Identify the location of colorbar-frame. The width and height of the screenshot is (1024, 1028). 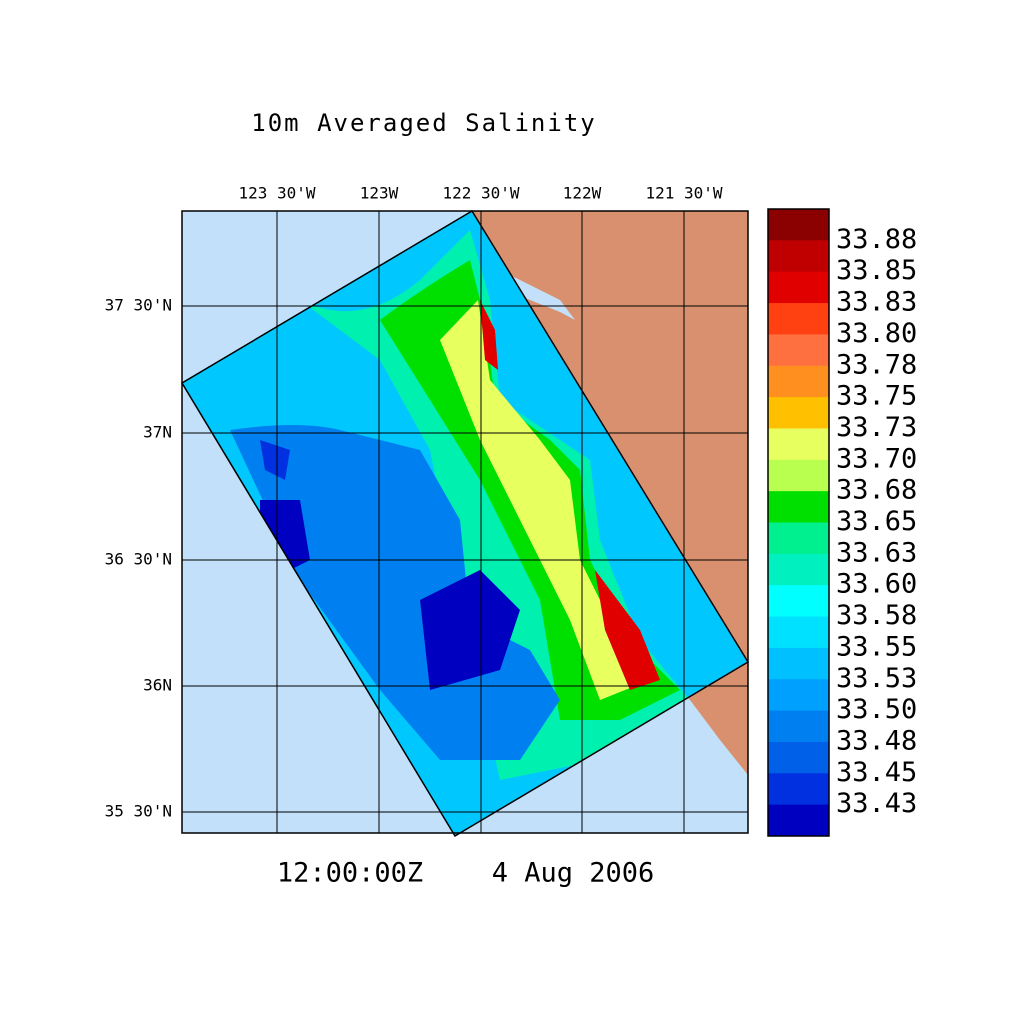
(798, 522).